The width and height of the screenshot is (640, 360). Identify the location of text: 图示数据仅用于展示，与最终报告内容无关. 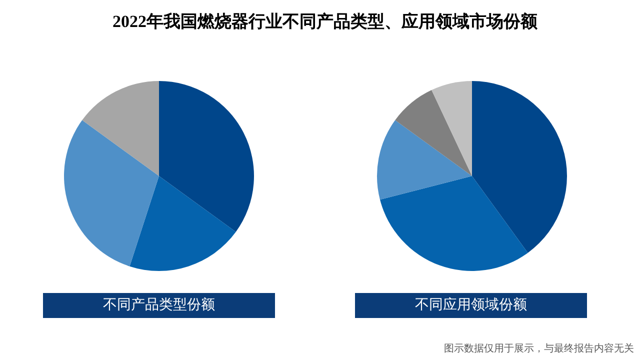
(539, 348).